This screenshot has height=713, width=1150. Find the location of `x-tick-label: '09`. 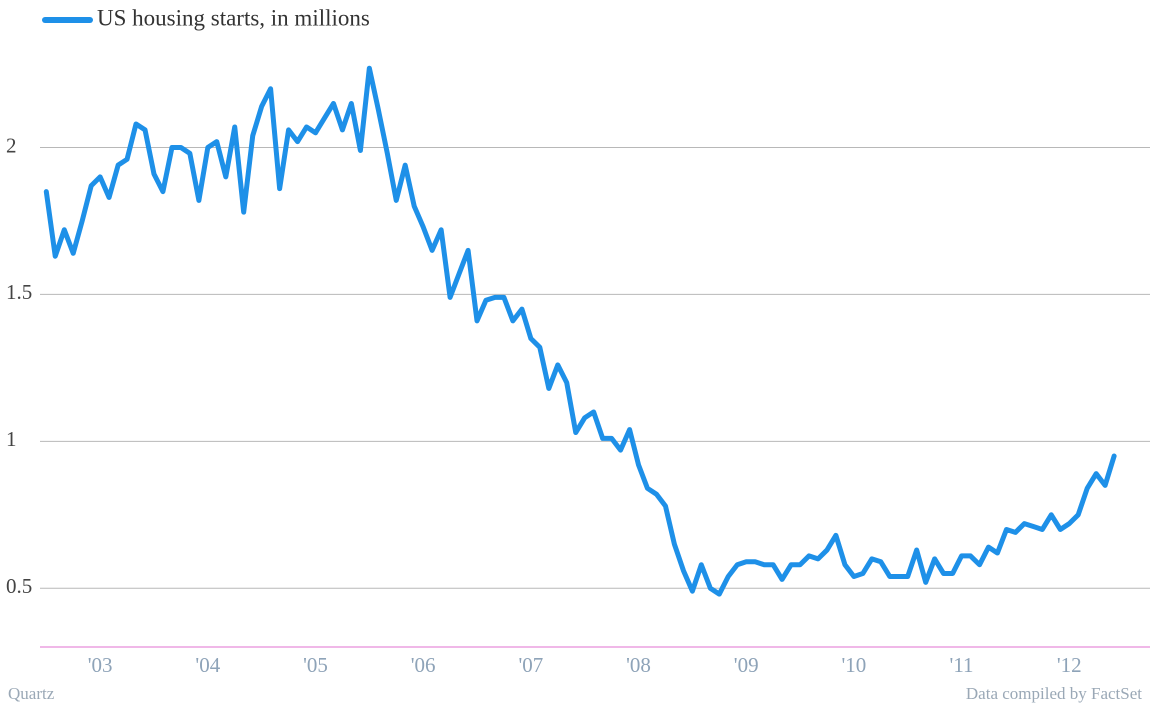

x-tick-label: '09 is located at coordinates (746, 665).